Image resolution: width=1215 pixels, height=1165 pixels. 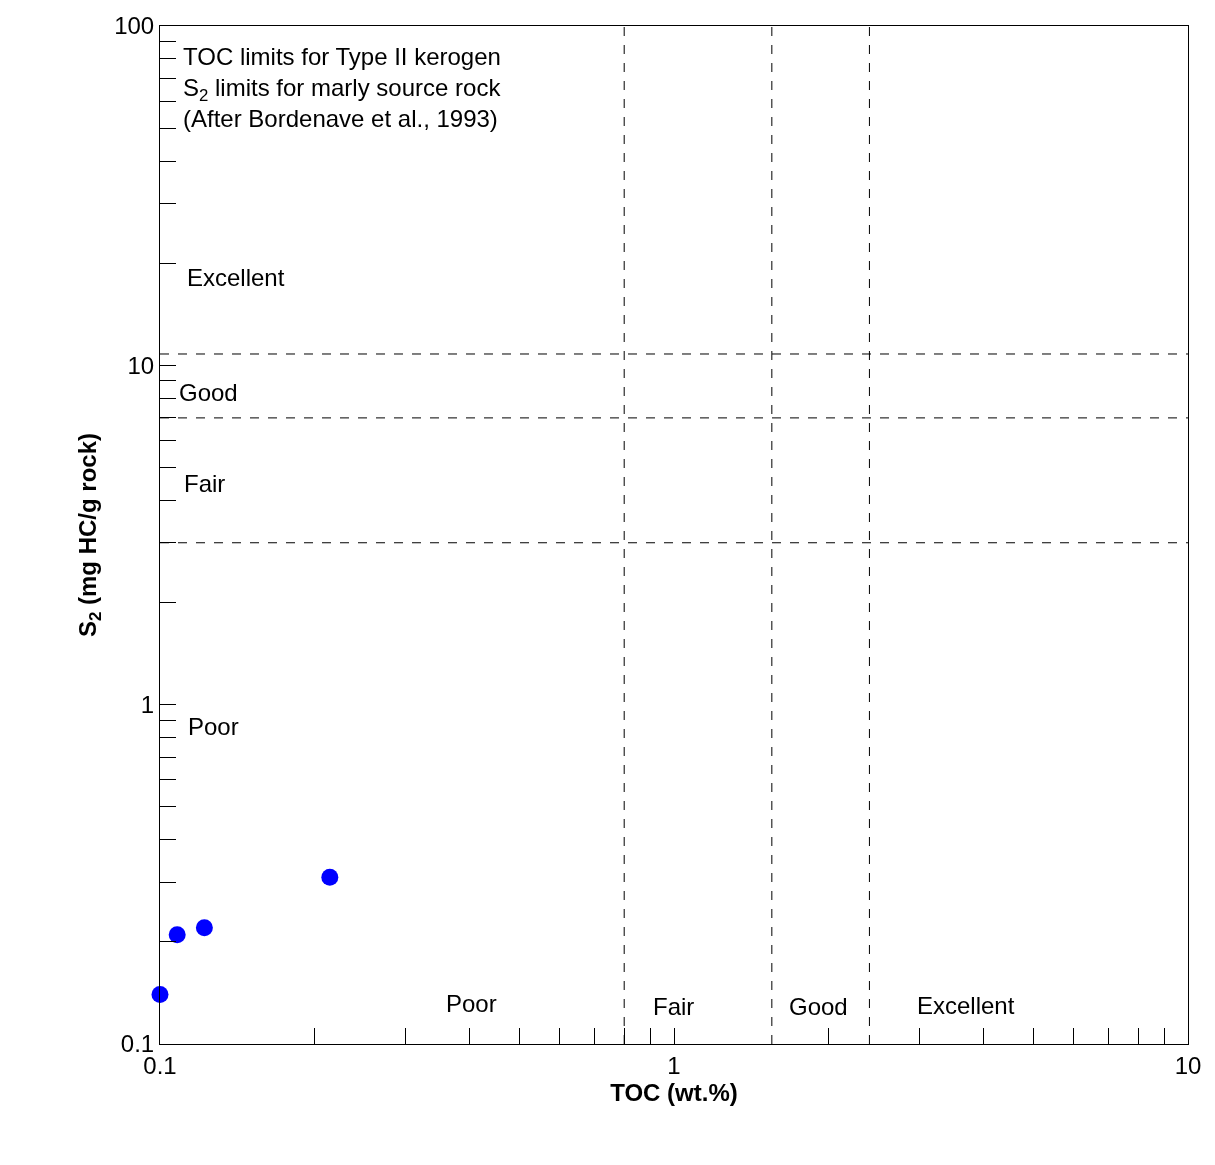 I want to click on x-axis-title: TOC (wt.%), so click(x=674, y=1092).